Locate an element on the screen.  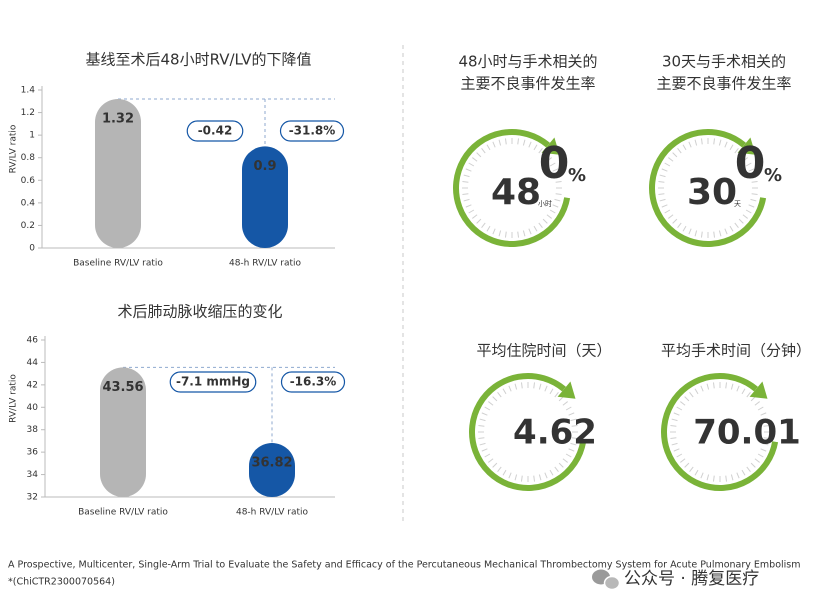
y-tick-label: 0.2 is located at coordinates (28, 226).